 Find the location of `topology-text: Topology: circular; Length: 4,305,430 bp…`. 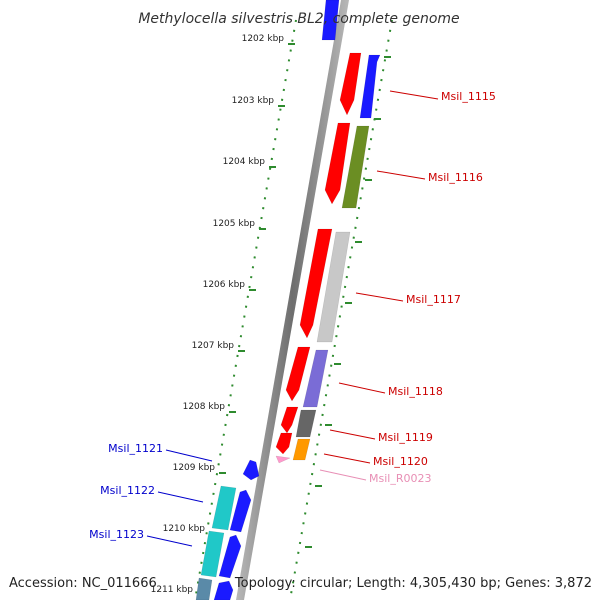

topology-text: Topology: circular; Length: 4,305,430 bp… is located at coordinates (413, 583).